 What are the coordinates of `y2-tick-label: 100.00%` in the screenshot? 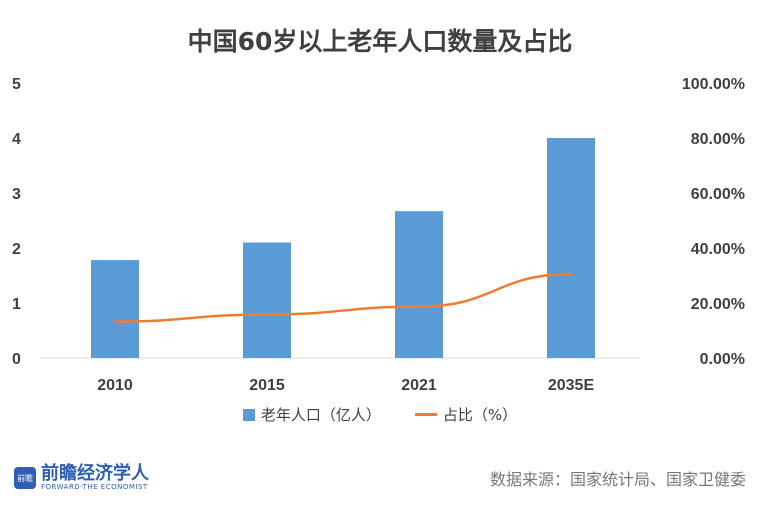 It's located at (713, 84).